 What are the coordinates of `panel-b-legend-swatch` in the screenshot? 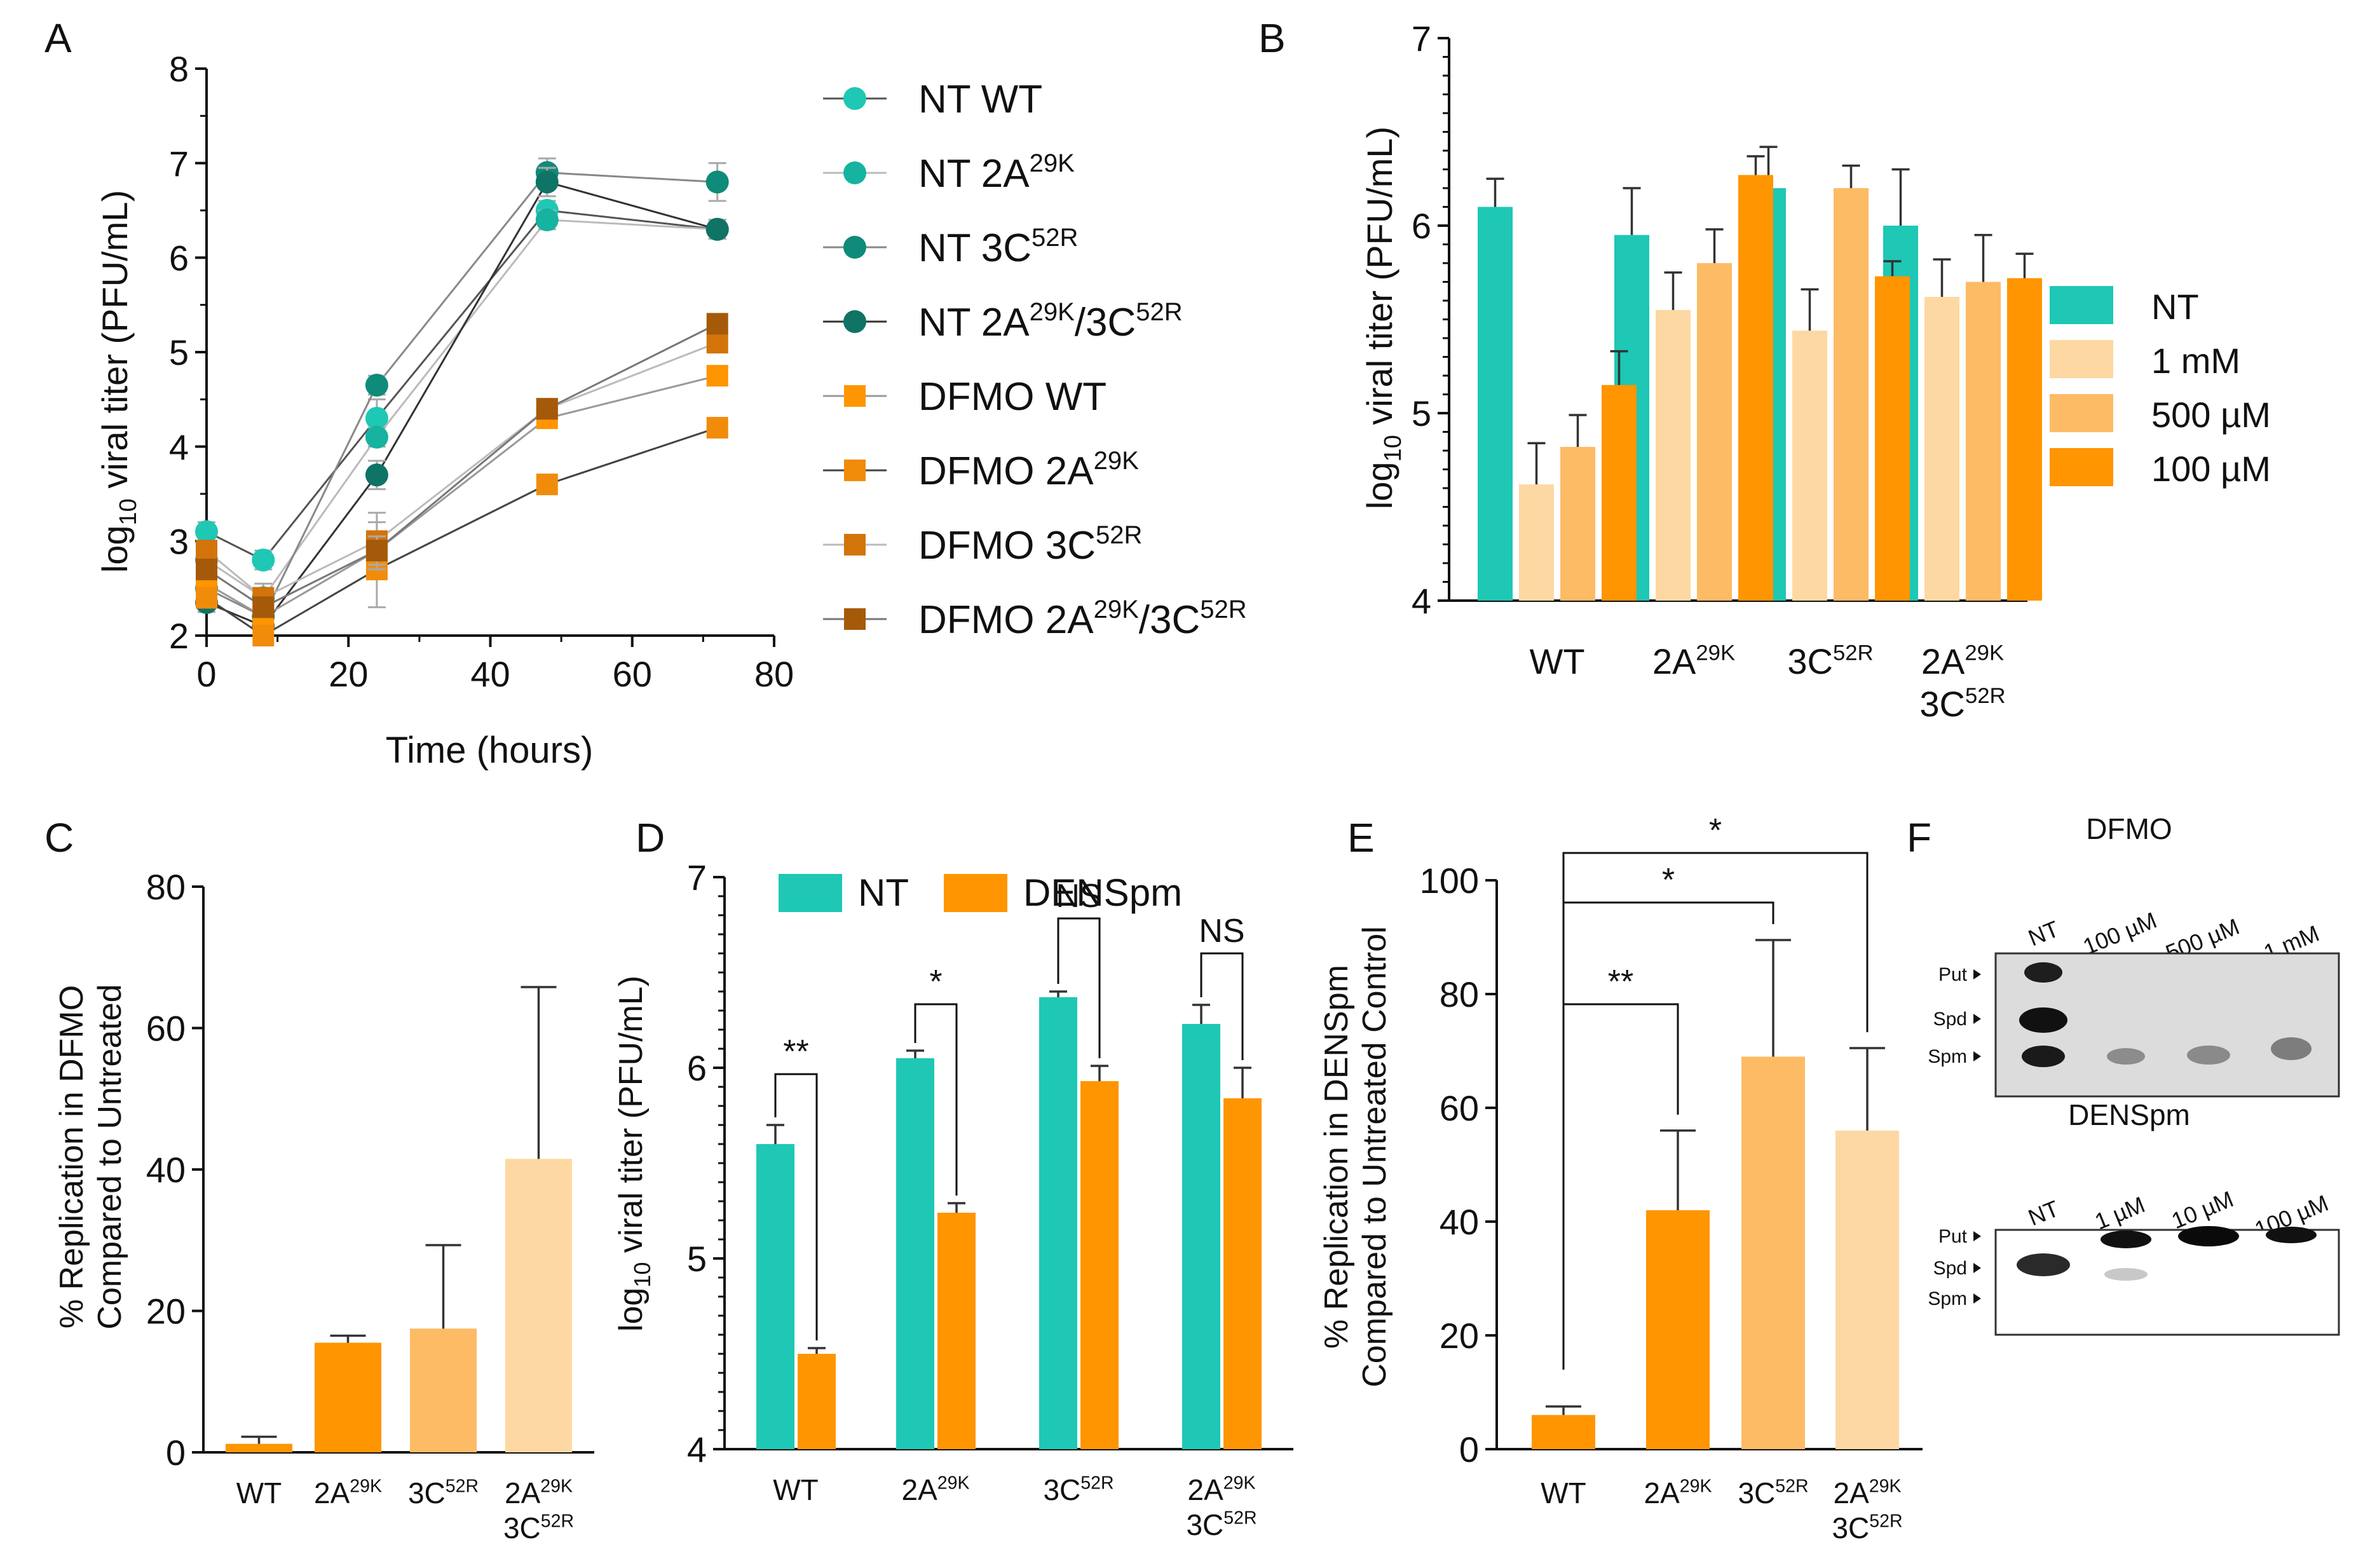 It's located at (2081, 467).